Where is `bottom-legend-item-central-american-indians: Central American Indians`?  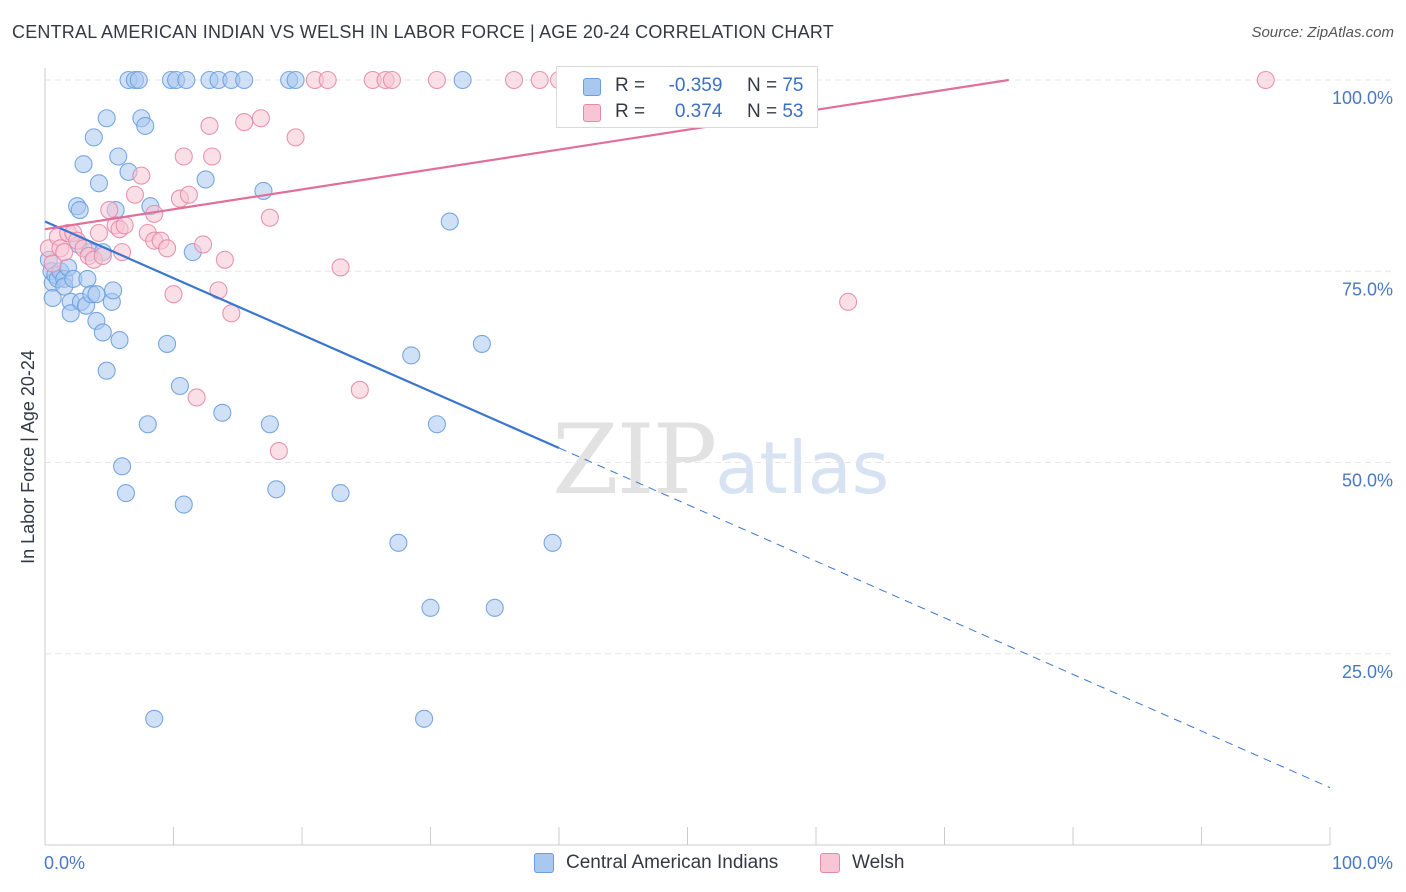 bottom-legend-item-central-american-indians: Central American Indians is located at coordinates (669, 865).